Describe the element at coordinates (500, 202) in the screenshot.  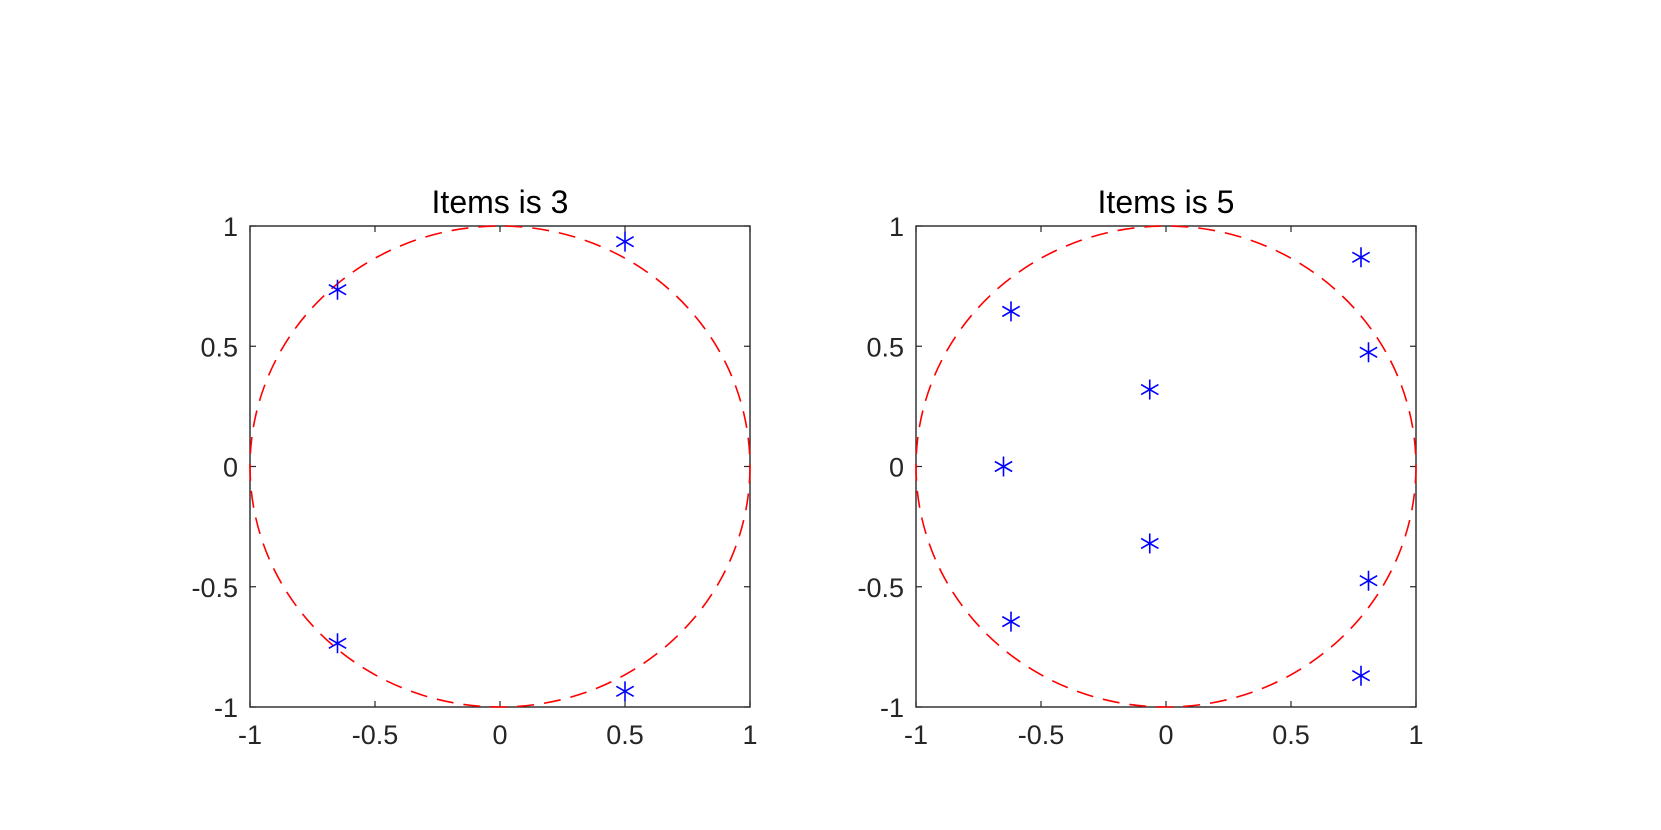
I see `subplot-title: Items is 3` at that location.